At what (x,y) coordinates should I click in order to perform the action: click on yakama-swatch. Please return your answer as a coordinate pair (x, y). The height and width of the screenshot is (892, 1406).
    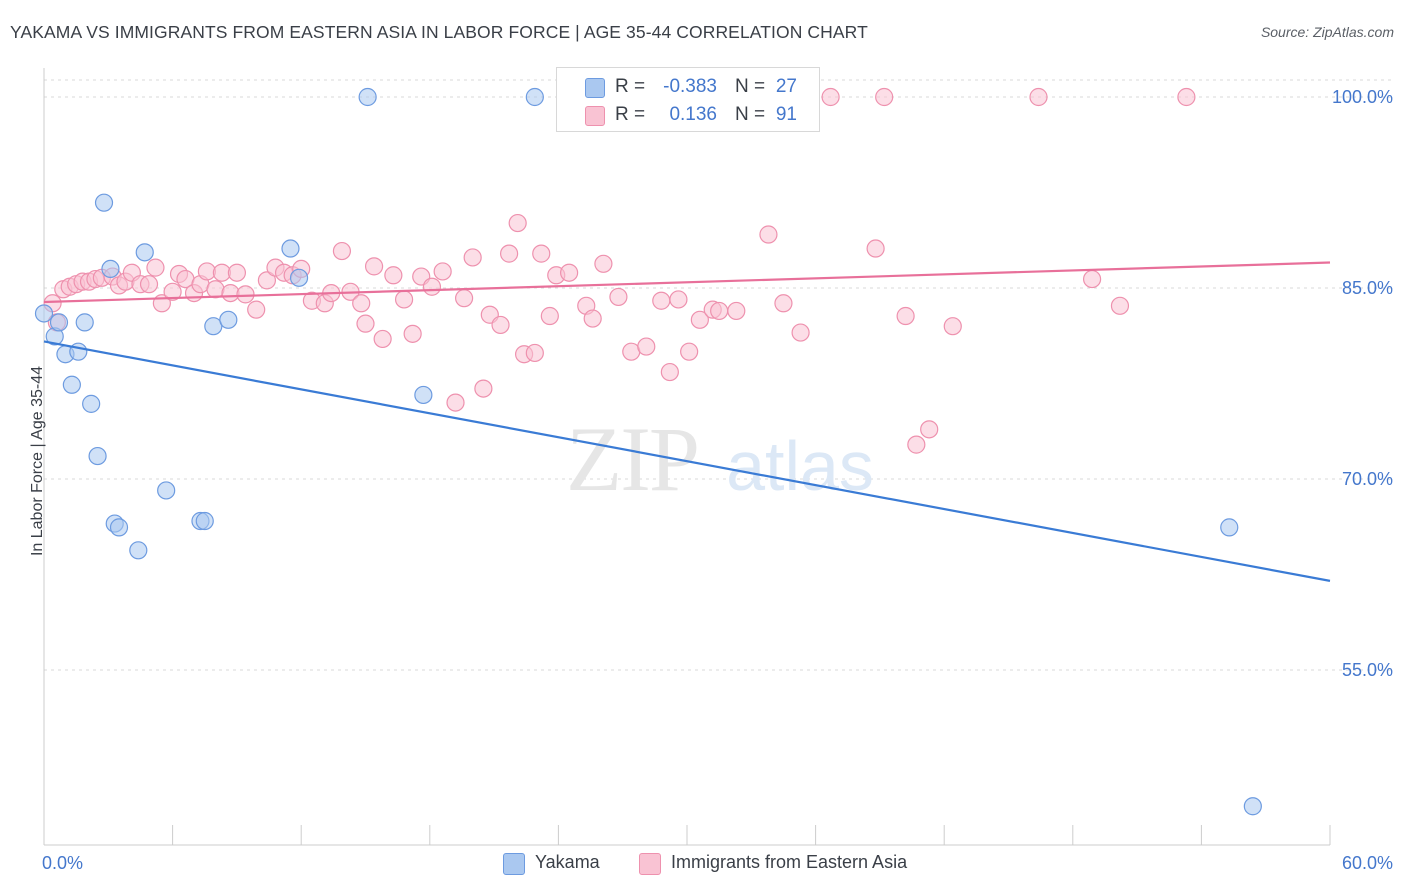
    Looking at the image, I should click on (595, 88).